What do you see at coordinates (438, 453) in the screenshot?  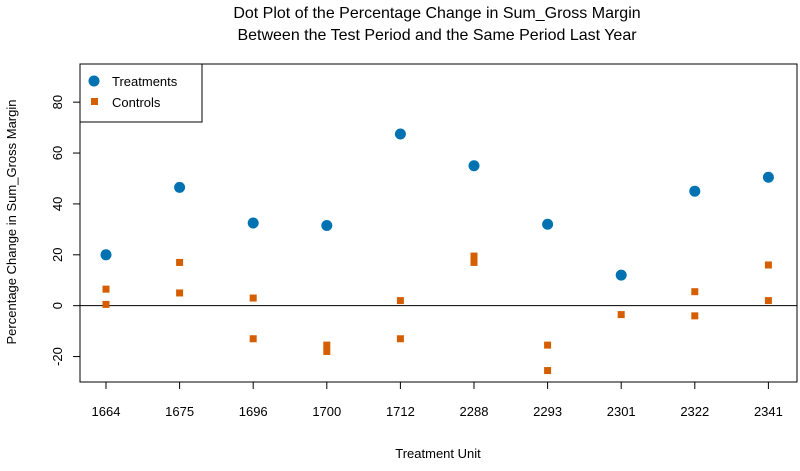 I see `x-axis-title: Treatment Unit` at bounding box center [438, 453].